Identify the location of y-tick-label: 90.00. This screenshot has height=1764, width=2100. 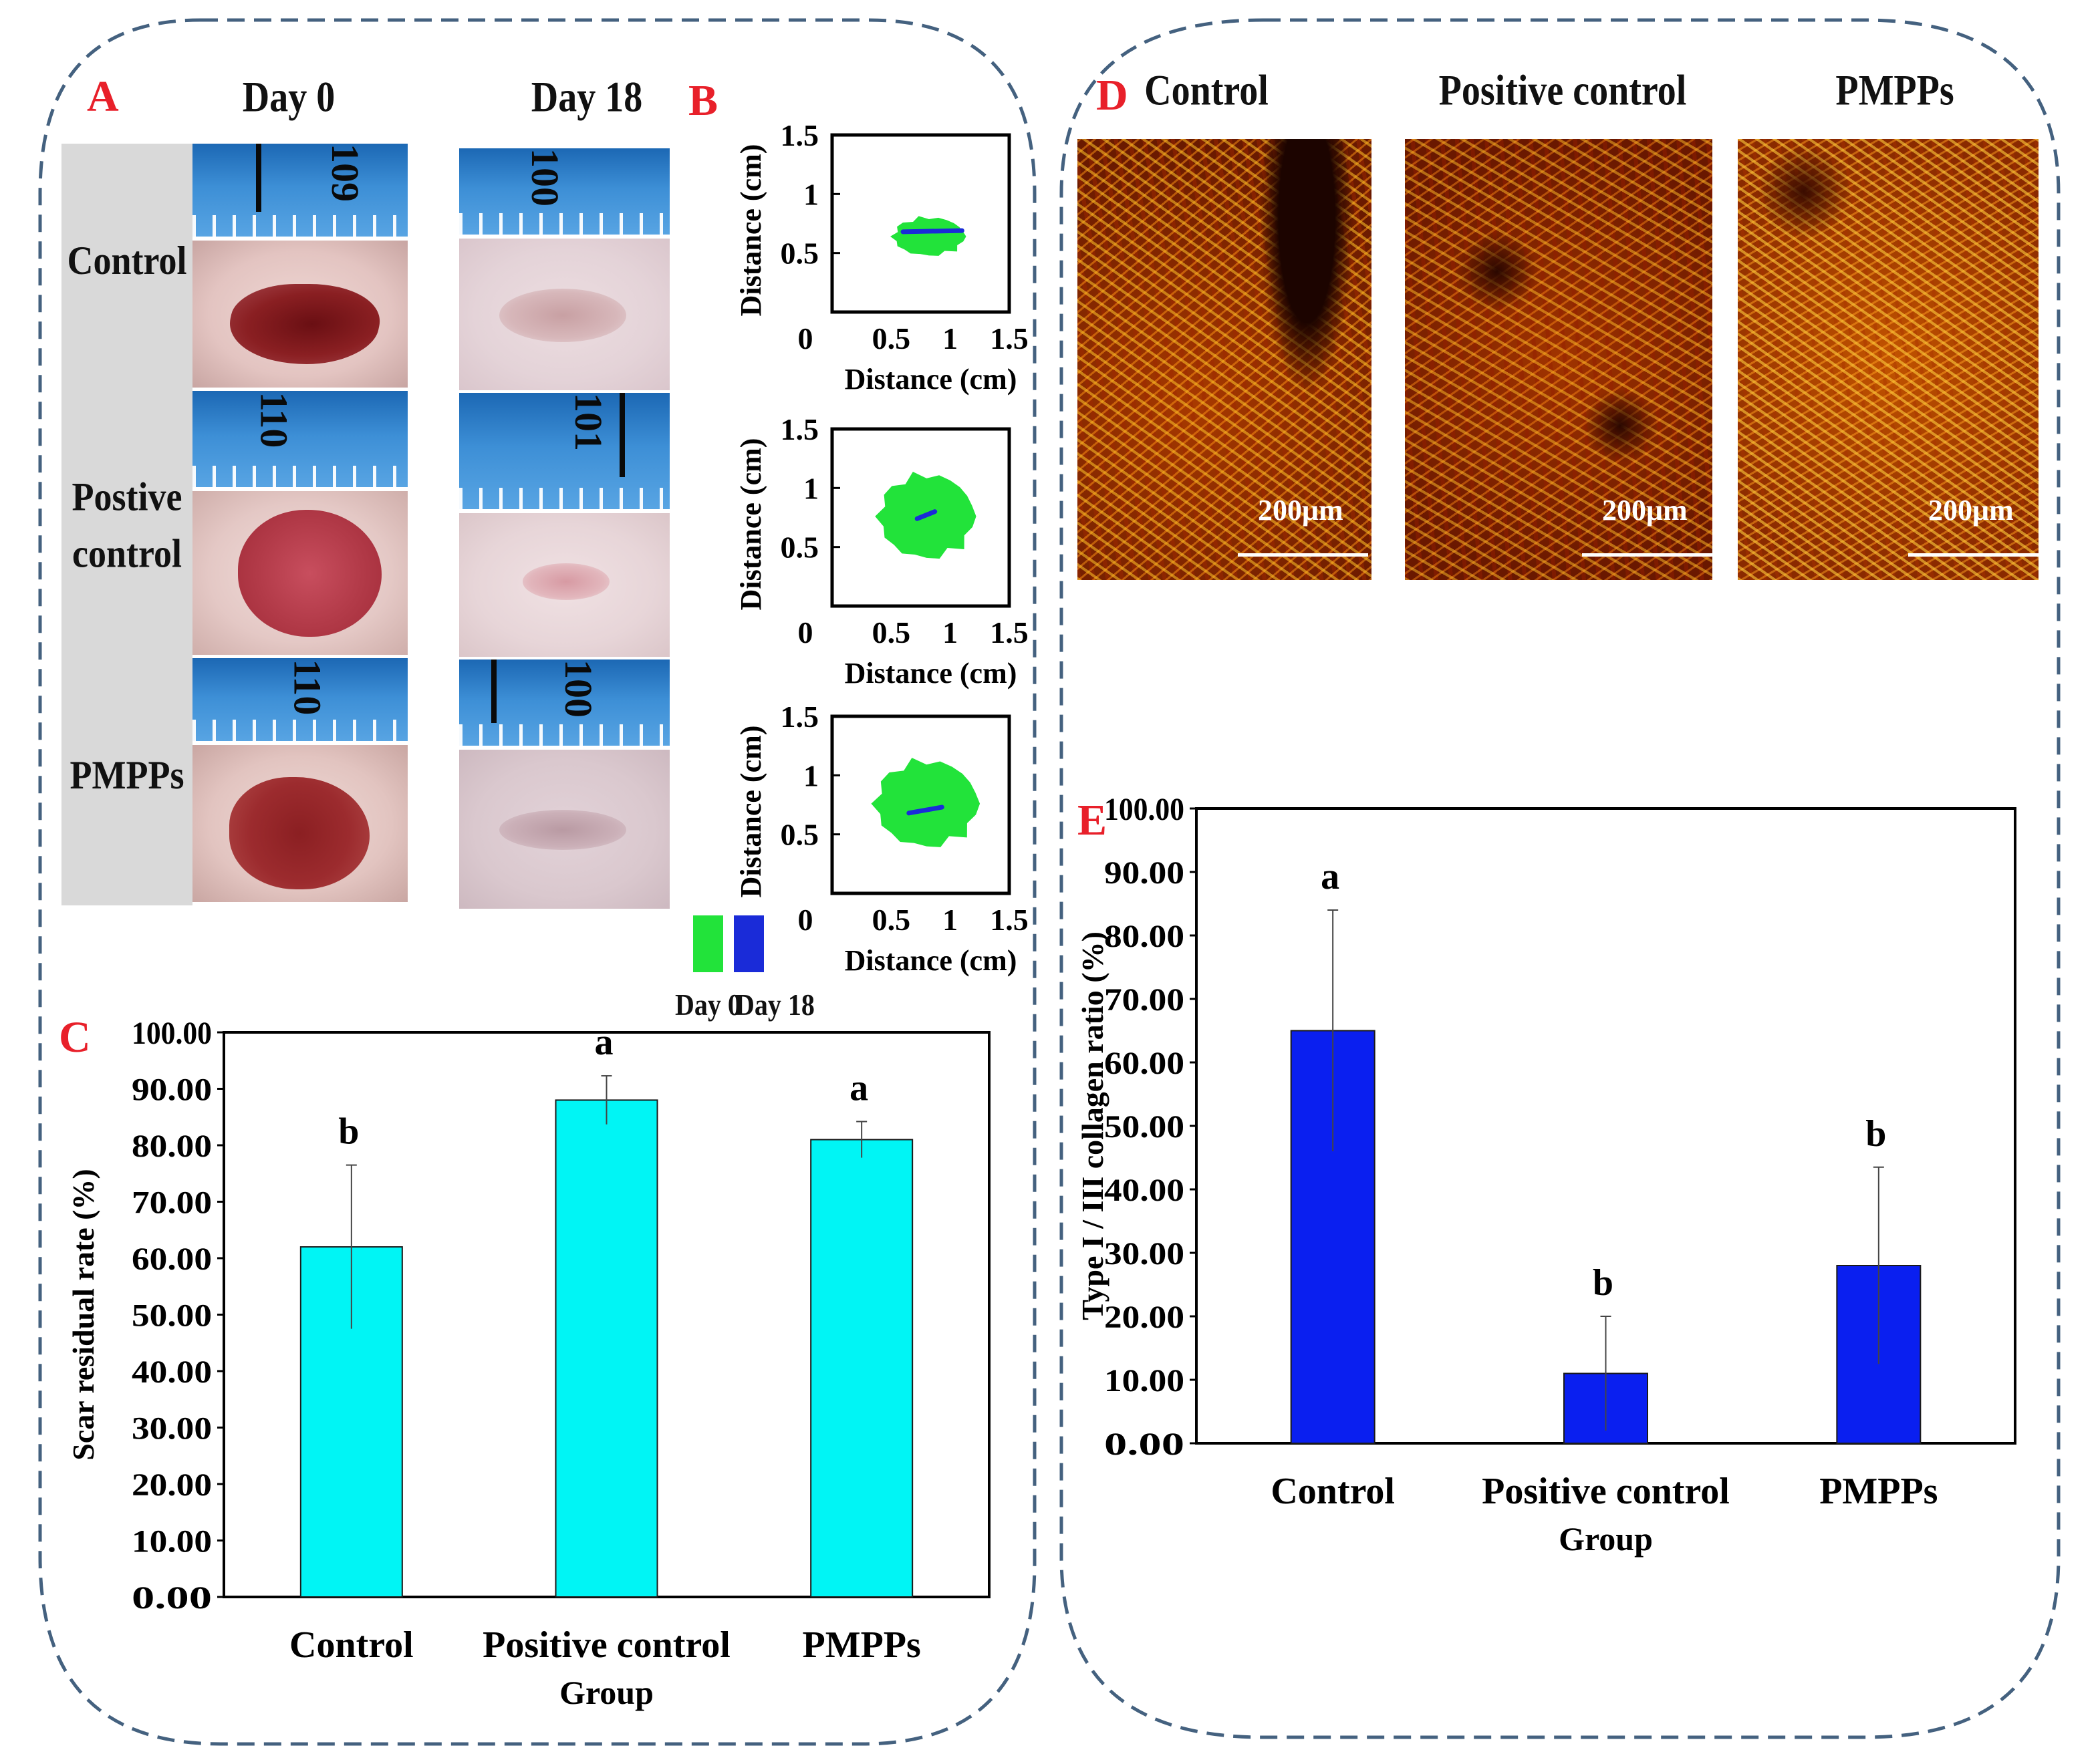
(172, 1090).